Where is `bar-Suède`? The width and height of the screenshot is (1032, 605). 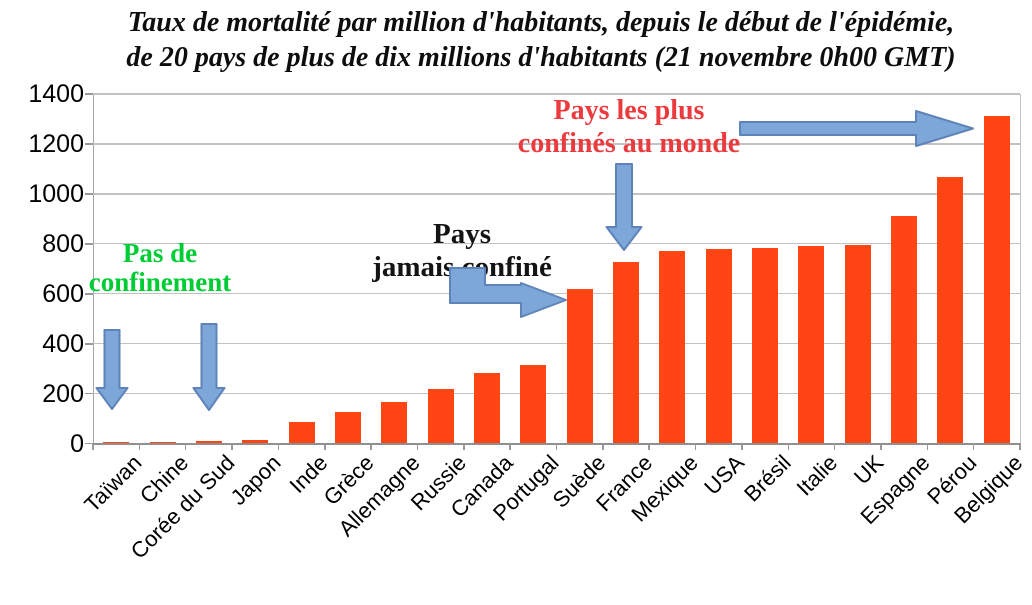
bar-Suède is located at coordinates (579, 366).